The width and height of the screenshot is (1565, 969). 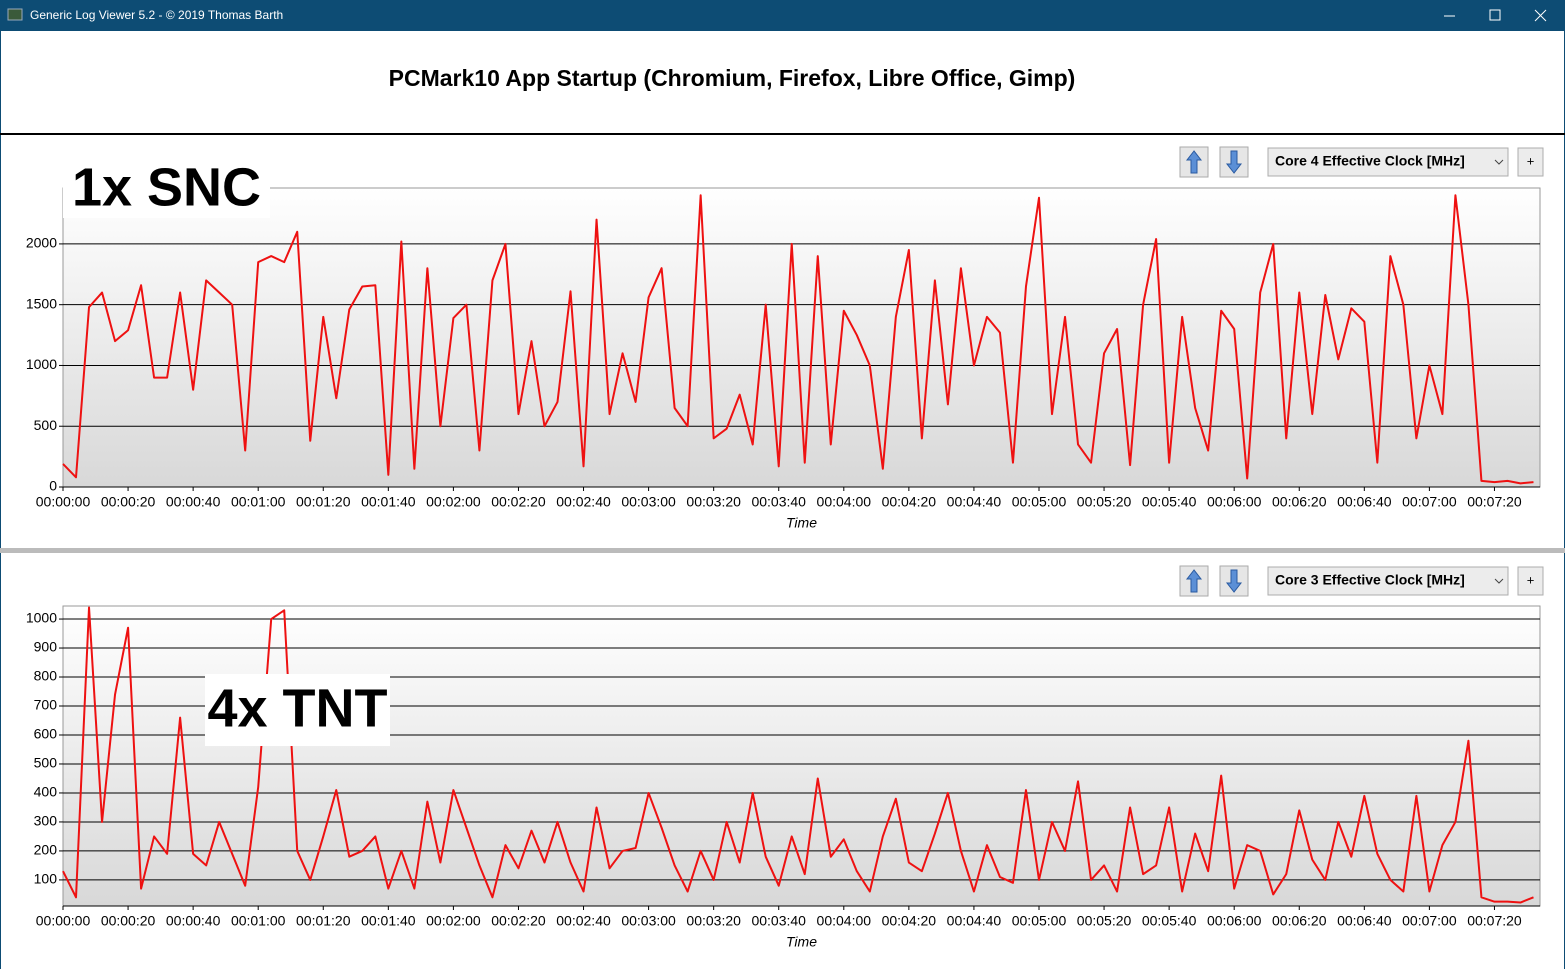 What do you see at coordinates (46, 734) in the screenshot?
I see `y-tick-label: 600` at bounding box center [46, 734].